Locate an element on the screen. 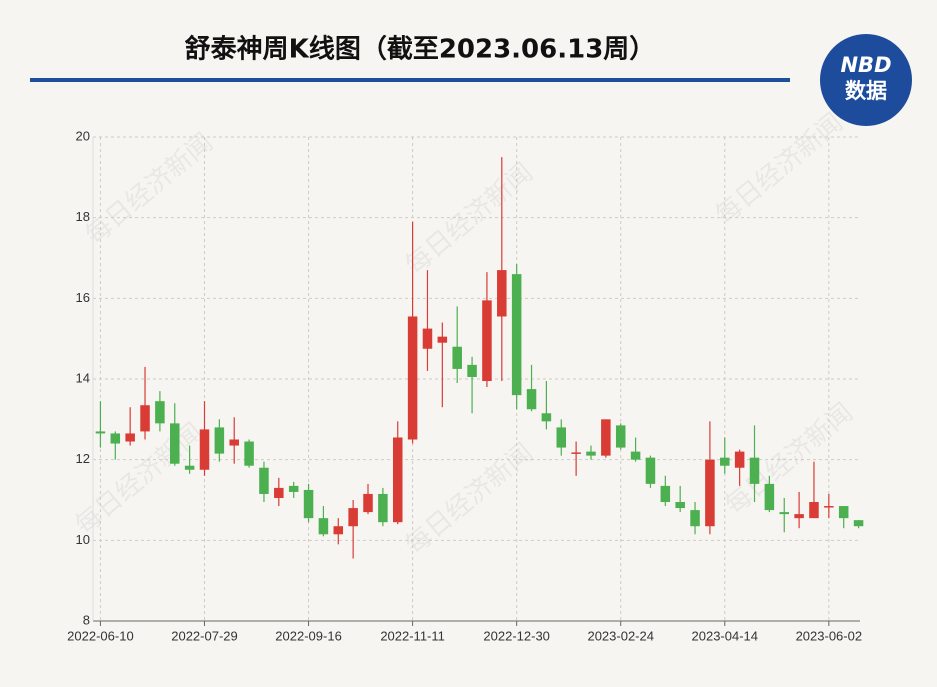 Image resolution: width=937 pixels, height=687 pixels. chart-title: 舒泰神周K线图（截至2023.06.13周） is located at coordinates (420, 49).